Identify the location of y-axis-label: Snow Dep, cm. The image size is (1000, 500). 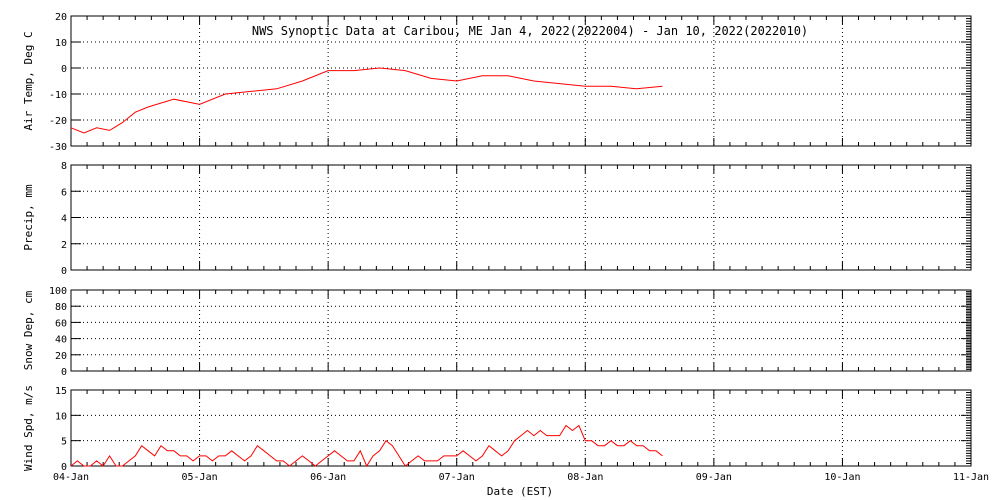
(28, 330).